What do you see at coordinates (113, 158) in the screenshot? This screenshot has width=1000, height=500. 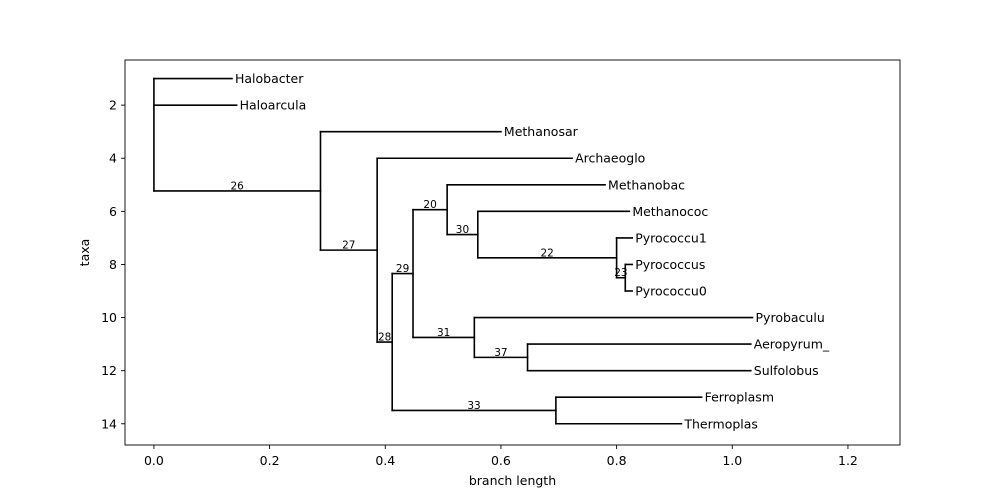 I see `y-tick-label: 4` at bounding box center [113, 158].